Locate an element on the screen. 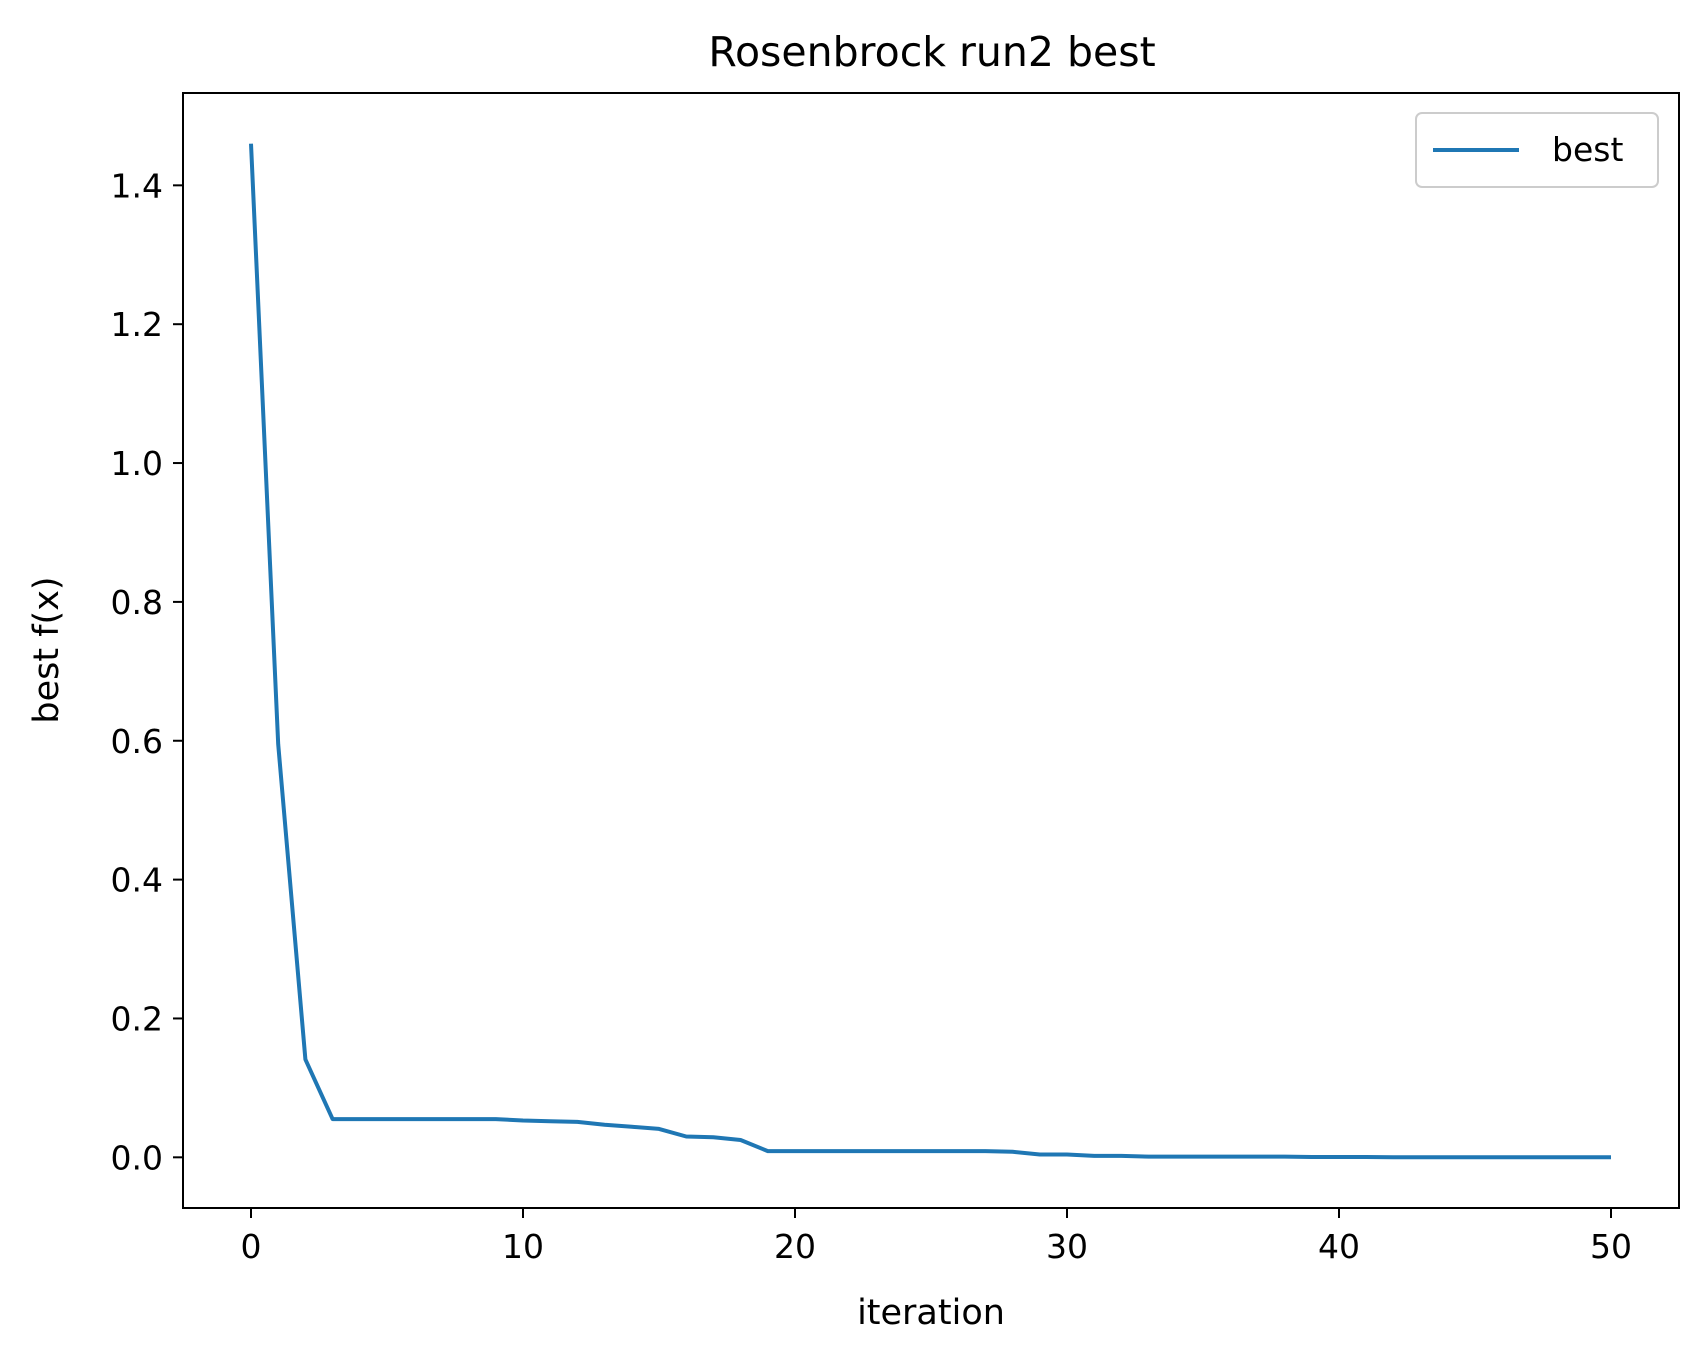  x-tick-label: 30 is located at coordinates (1067, 1246).